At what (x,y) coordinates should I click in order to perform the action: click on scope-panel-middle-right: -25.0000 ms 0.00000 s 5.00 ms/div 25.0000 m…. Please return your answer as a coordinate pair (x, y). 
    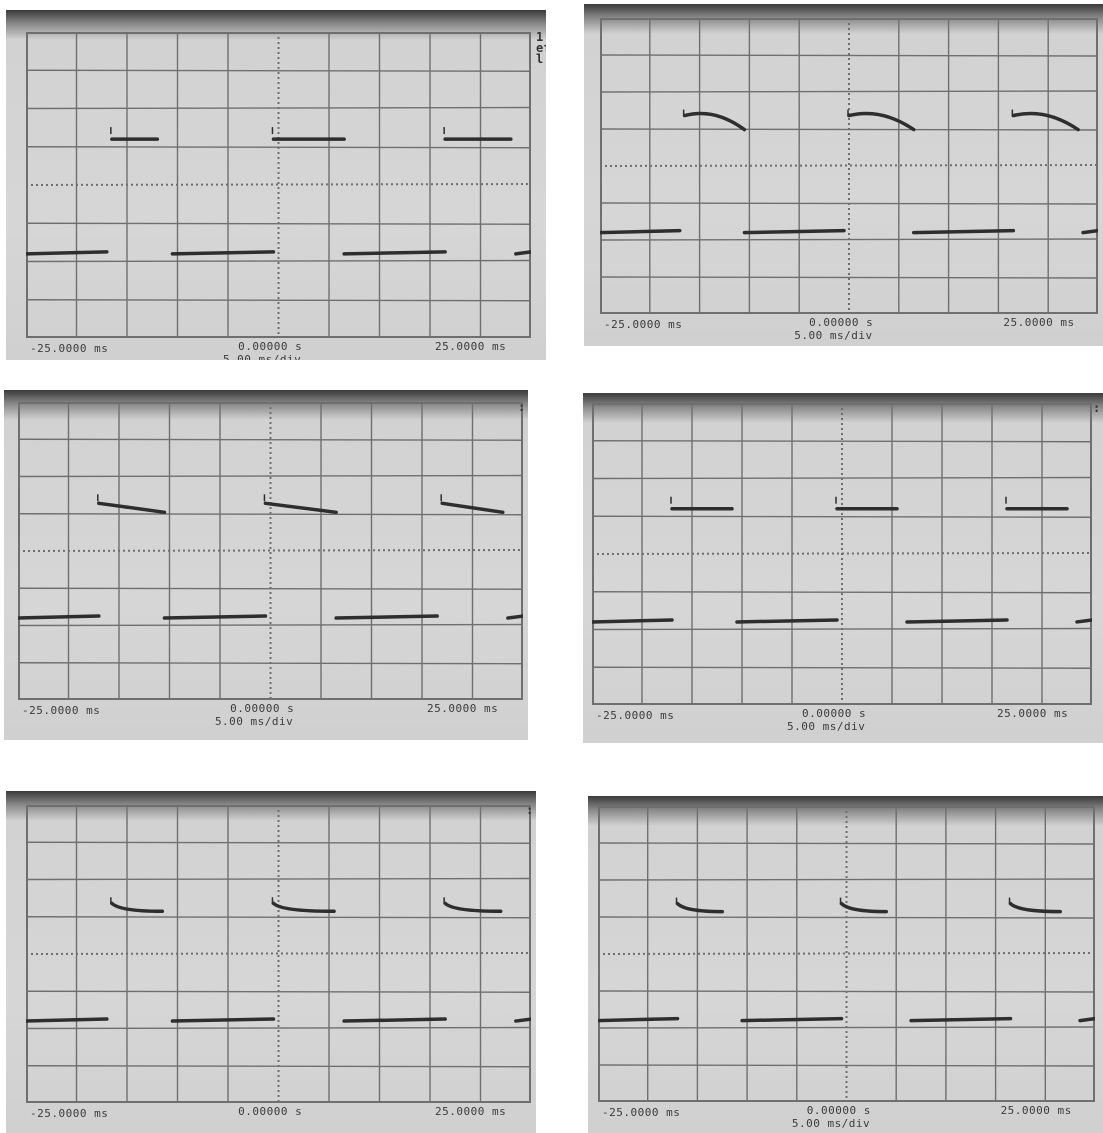
    Looking at the image, I should click on (843, 568).